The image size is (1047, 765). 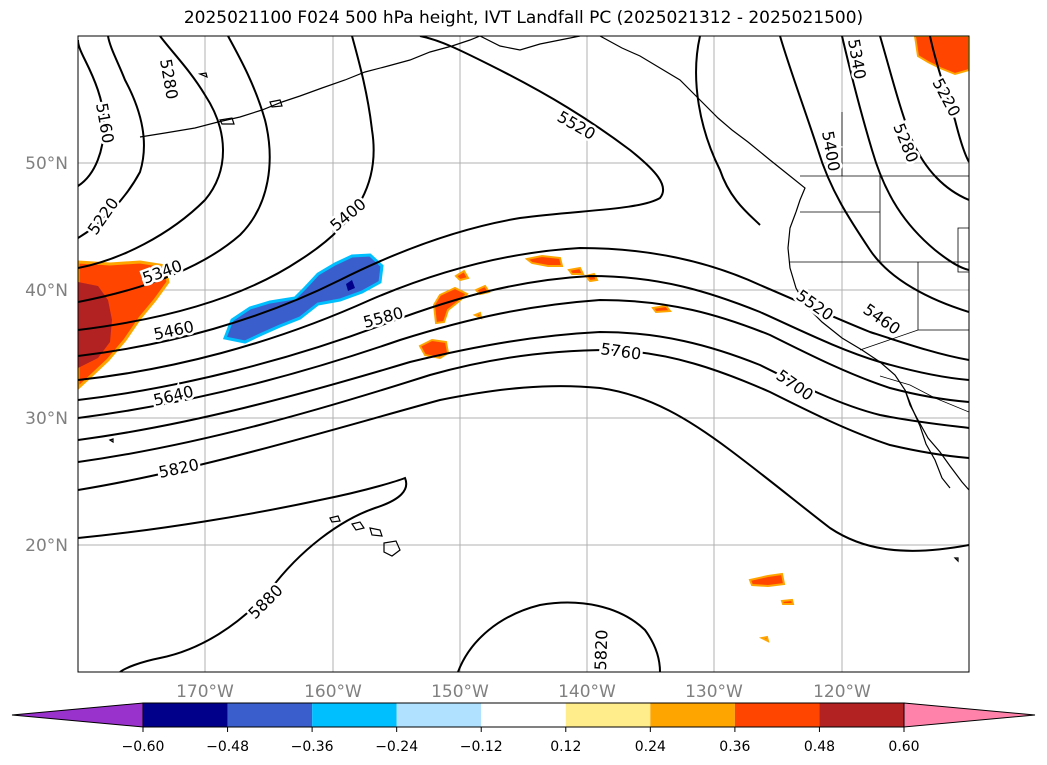 I want to click on lon-labels: 170°W 160°W 150°W 140°W 130°W 120°W, so click(x=523, y=692).